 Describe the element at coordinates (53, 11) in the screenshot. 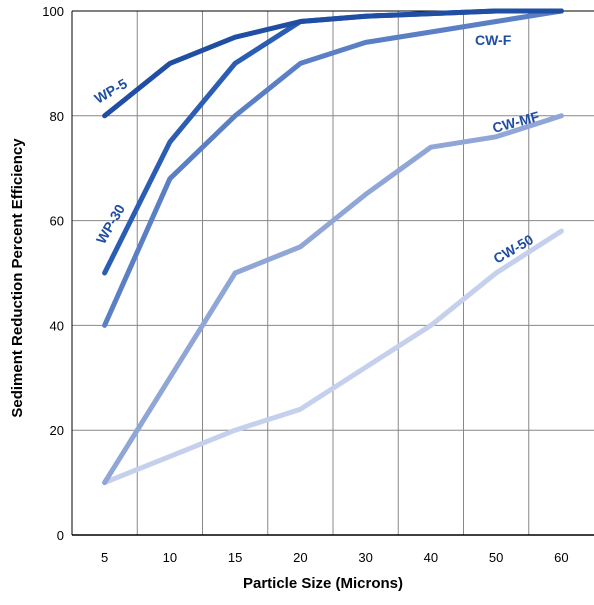

I see `y-tick-label: 100` at that location.